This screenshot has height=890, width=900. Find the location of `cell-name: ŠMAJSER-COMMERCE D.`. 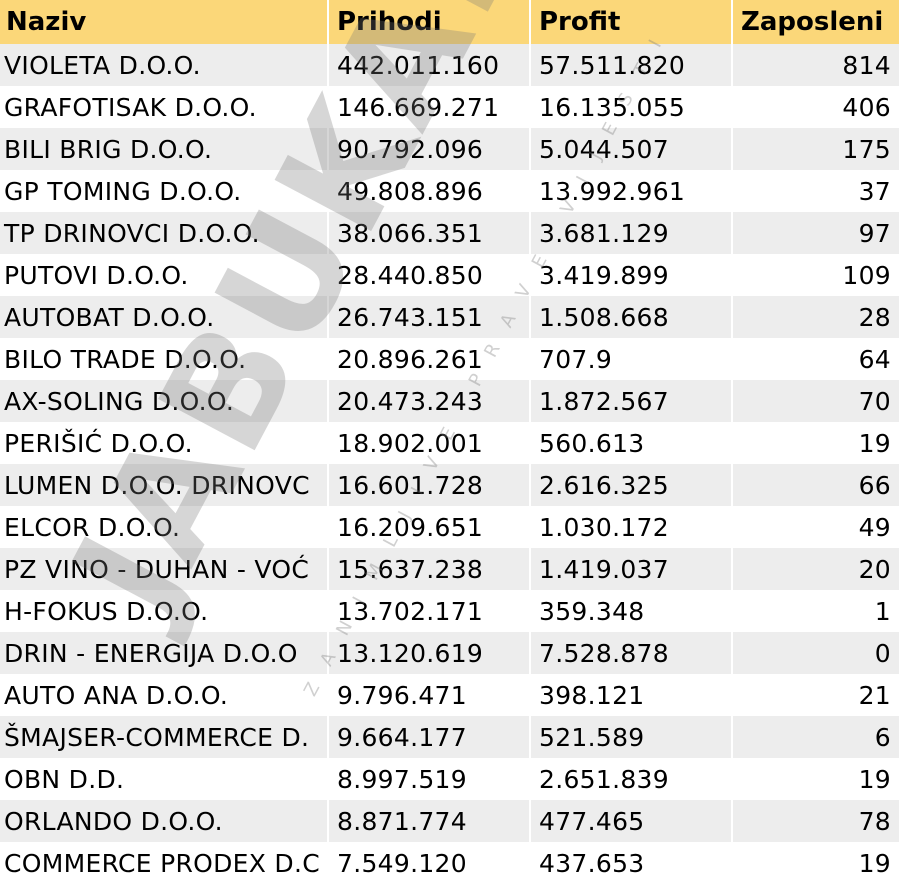

cell-name: ŠMAJSER-COMMERCE D. is located at coordinates (164, 737).